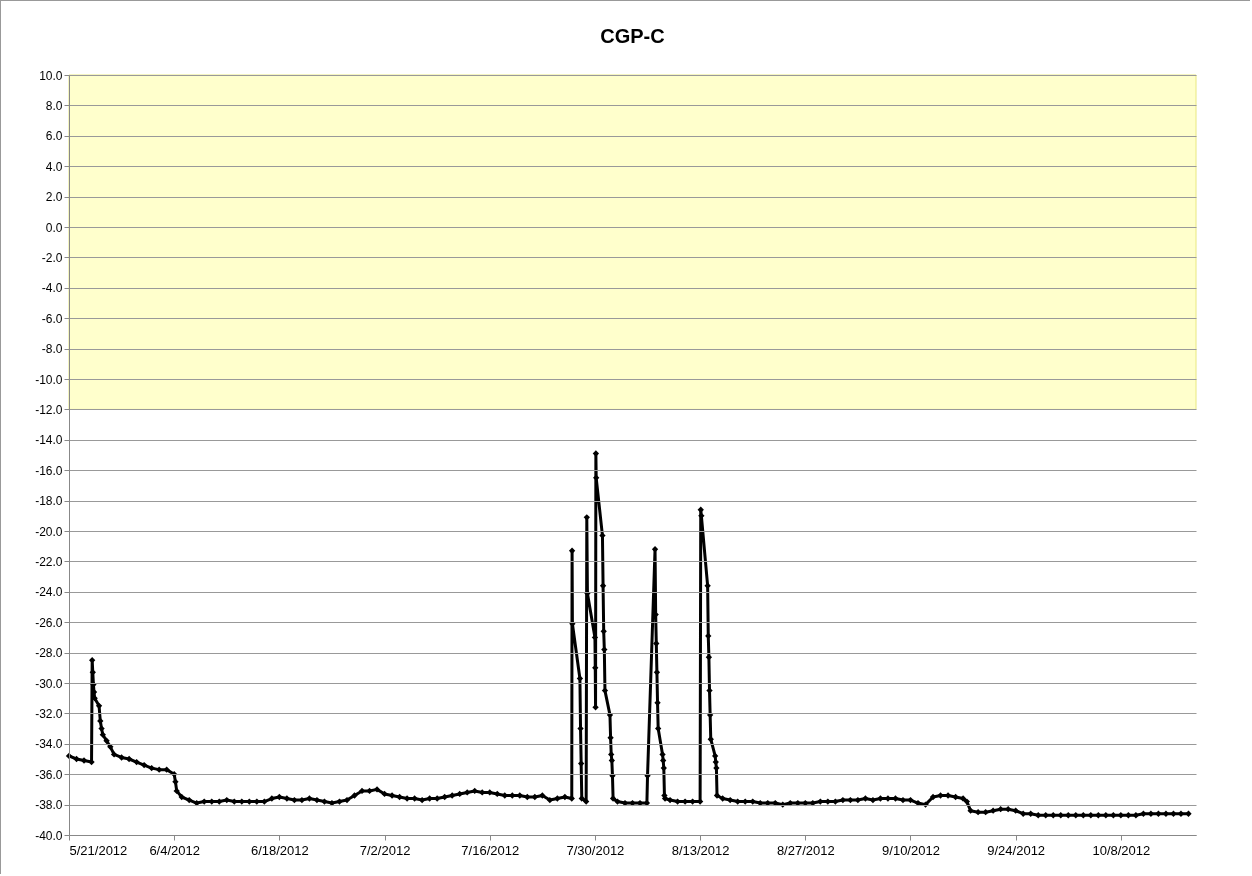  I want to click on x-tick-label: 9/24/2012, so click(1016, 850).